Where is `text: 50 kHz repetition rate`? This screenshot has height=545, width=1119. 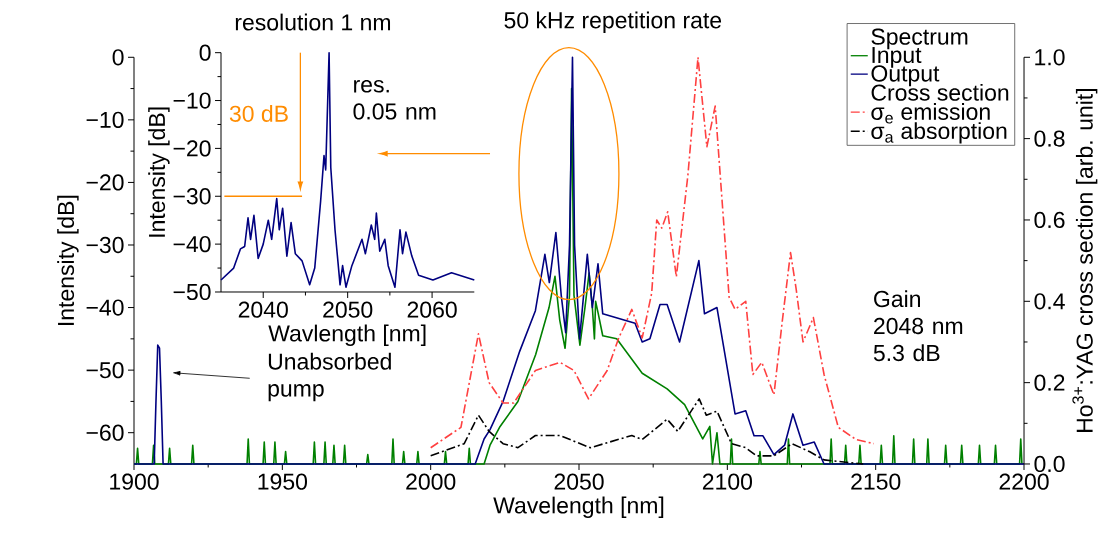 text: 50 kHz repetition rate is located at coordinates (613, 22).